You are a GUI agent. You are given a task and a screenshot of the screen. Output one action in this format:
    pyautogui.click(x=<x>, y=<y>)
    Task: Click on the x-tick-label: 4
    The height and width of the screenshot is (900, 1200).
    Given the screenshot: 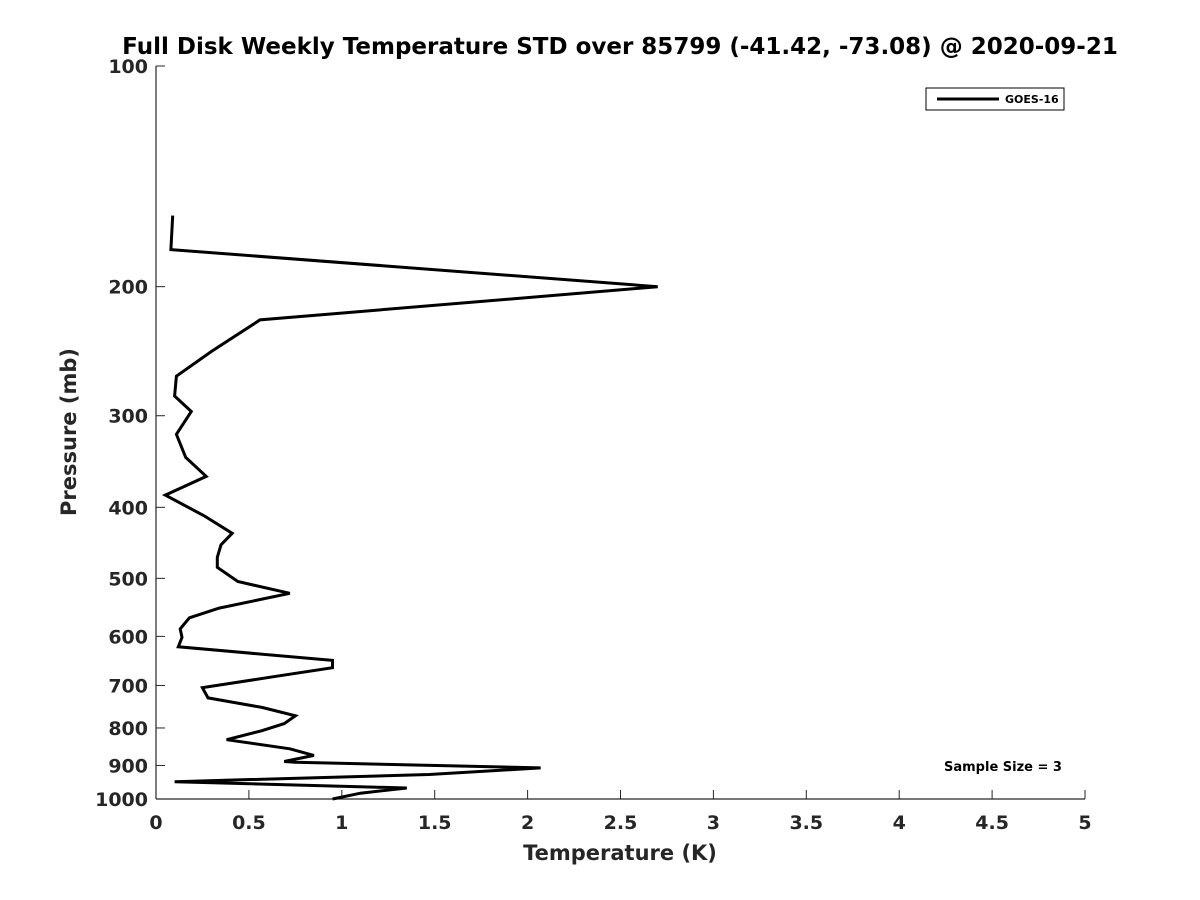 What is the action you would take?
    pyautogui.click(x=899, y=823)
    